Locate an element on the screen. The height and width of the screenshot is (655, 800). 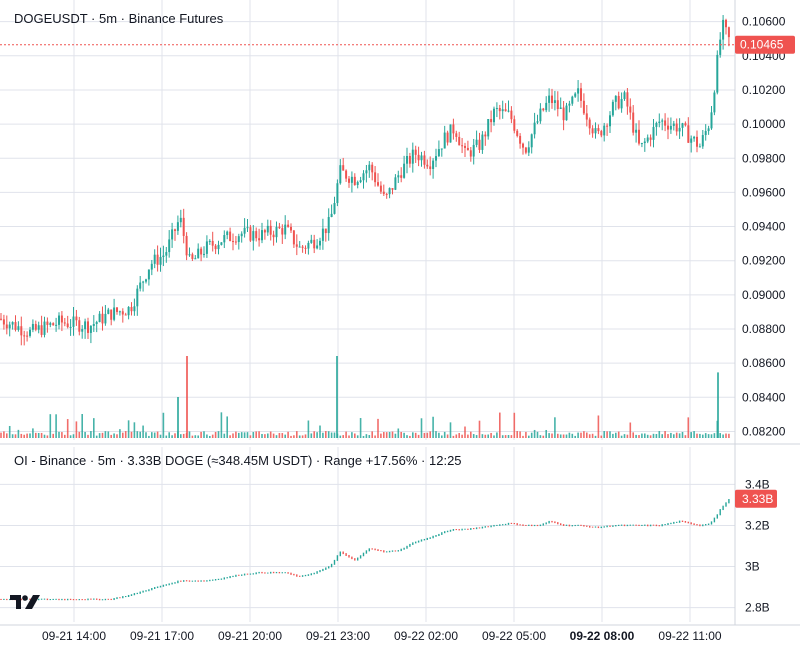
volume-spike-bar is located at coordinates (337, 397).